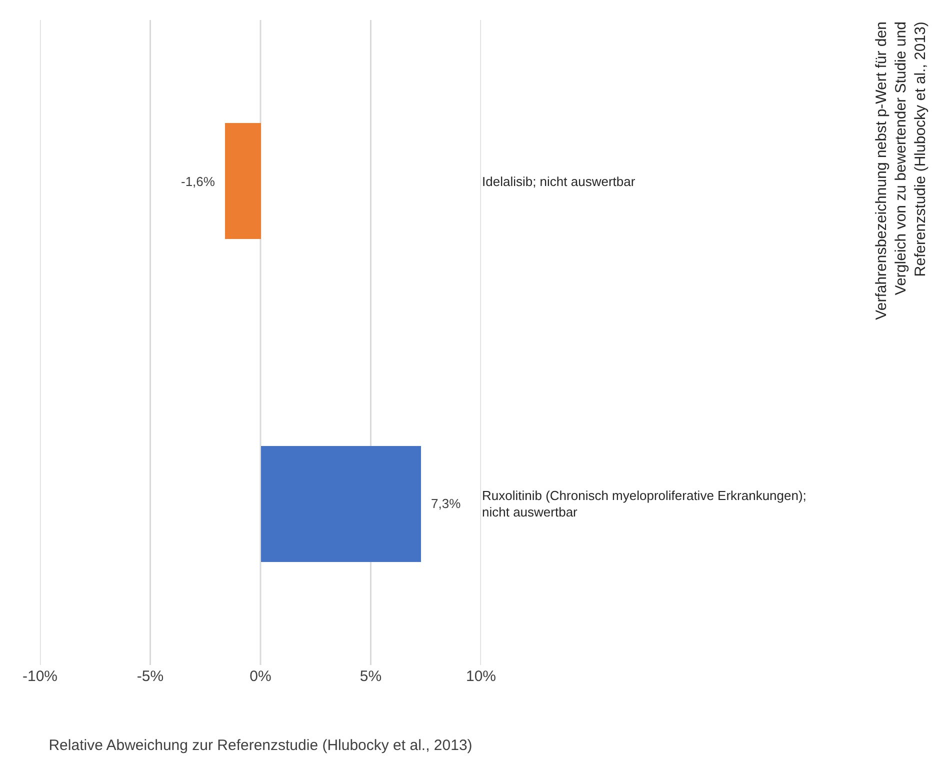 Image resolution: width=933 pixels, height=770 pixels. Describe the element at coordinates (260, 745) in the screenshot. I see `x-axis-title: Relative Abweichung zur Referenzstudie (Hlubocky et al., 2013)` at that location.